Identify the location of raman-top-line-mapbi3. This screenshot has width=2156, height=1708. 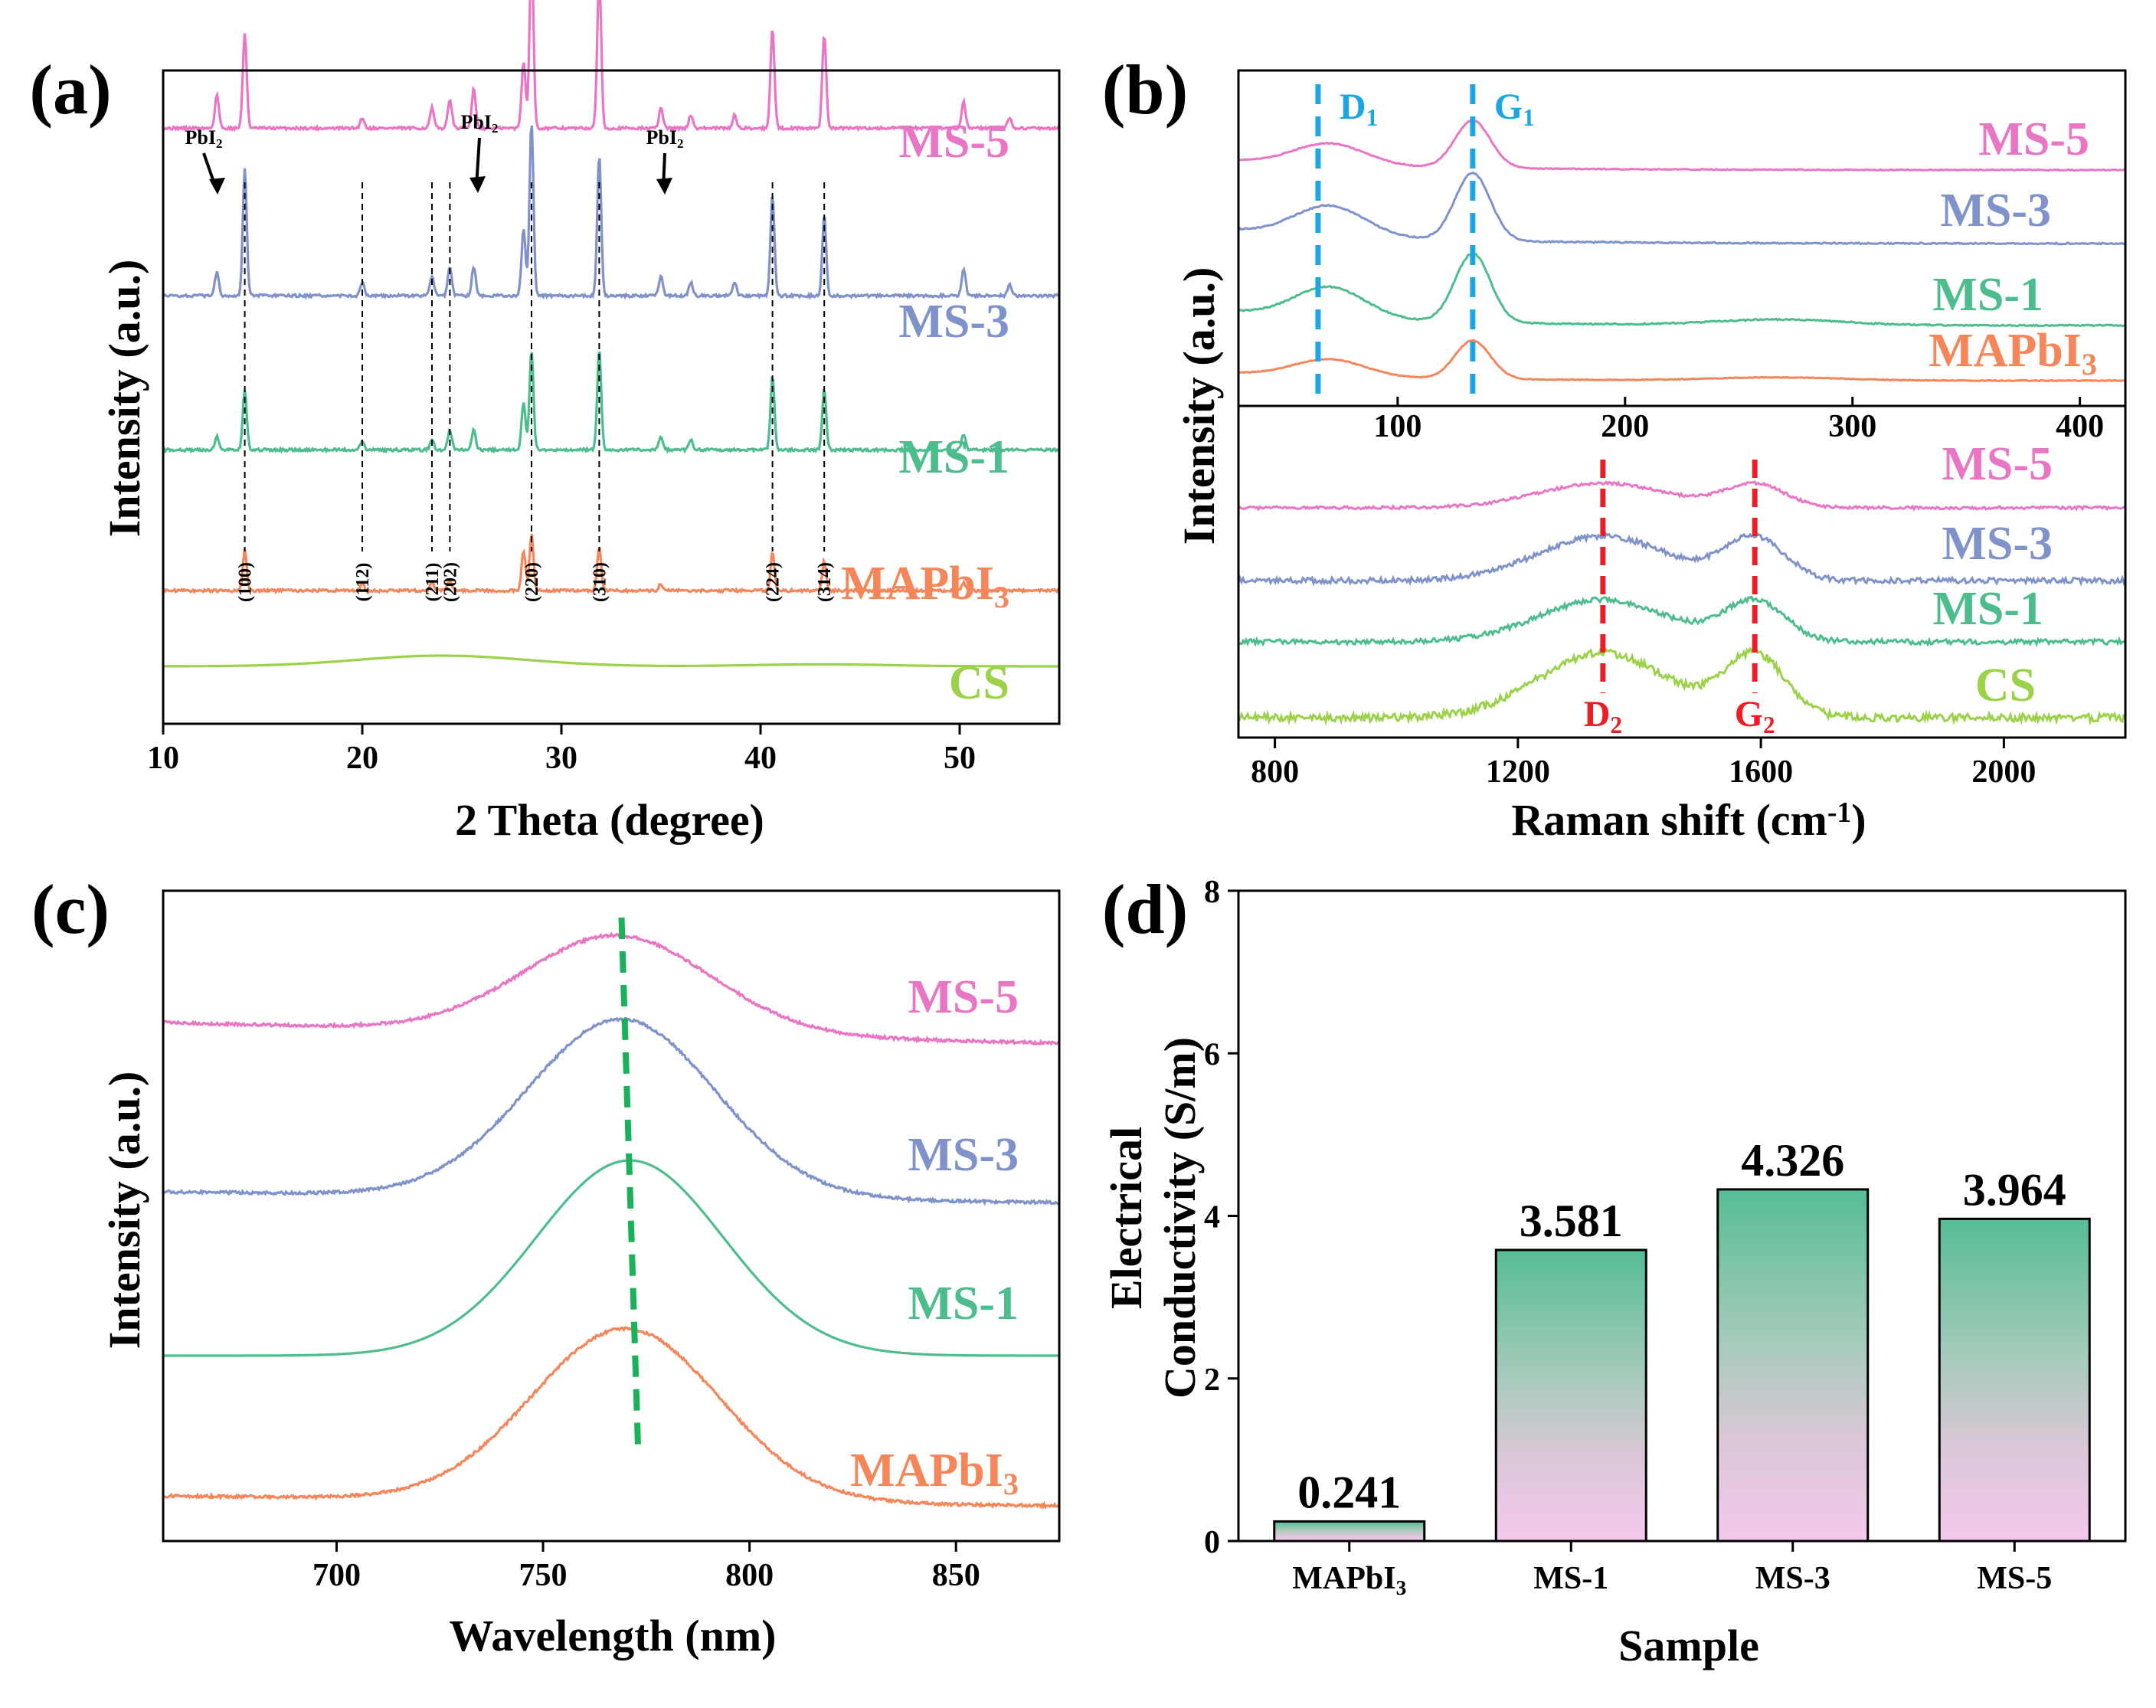
(1682, 360).